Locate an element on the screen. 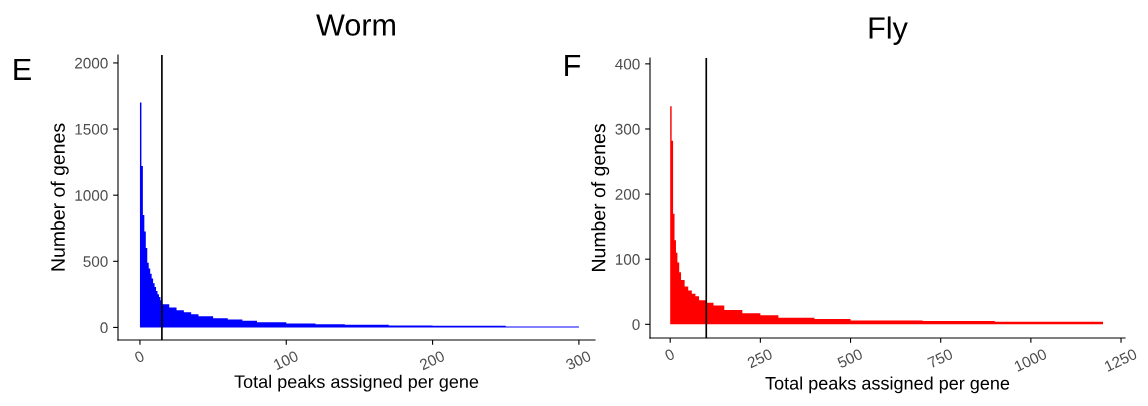 The height and width of the screenshot is (406, 1148). y-tick-label: 500 is located at coordinates (95, 261).